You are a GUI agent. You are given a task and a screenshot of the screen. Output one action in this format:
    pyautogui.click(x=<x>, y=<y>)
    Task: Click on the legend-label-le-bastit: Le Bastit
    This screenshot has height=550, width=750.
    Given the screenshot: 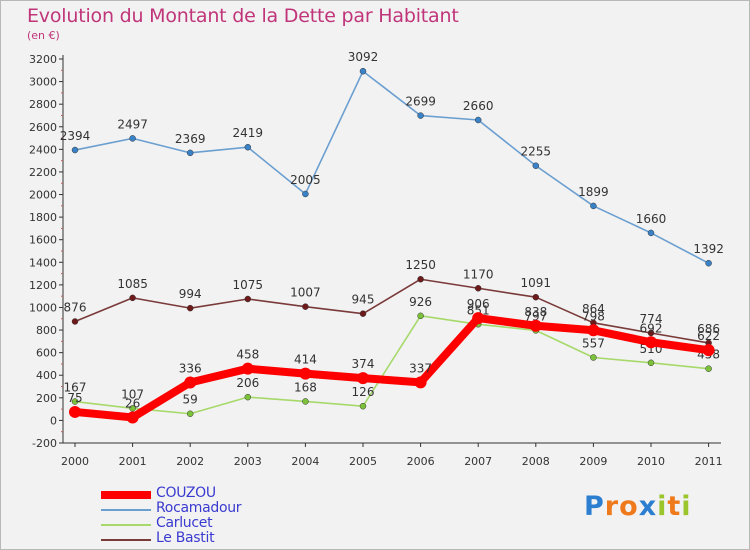 What is the action you would take?
    pyautogui.click(x=185, y=538)
    